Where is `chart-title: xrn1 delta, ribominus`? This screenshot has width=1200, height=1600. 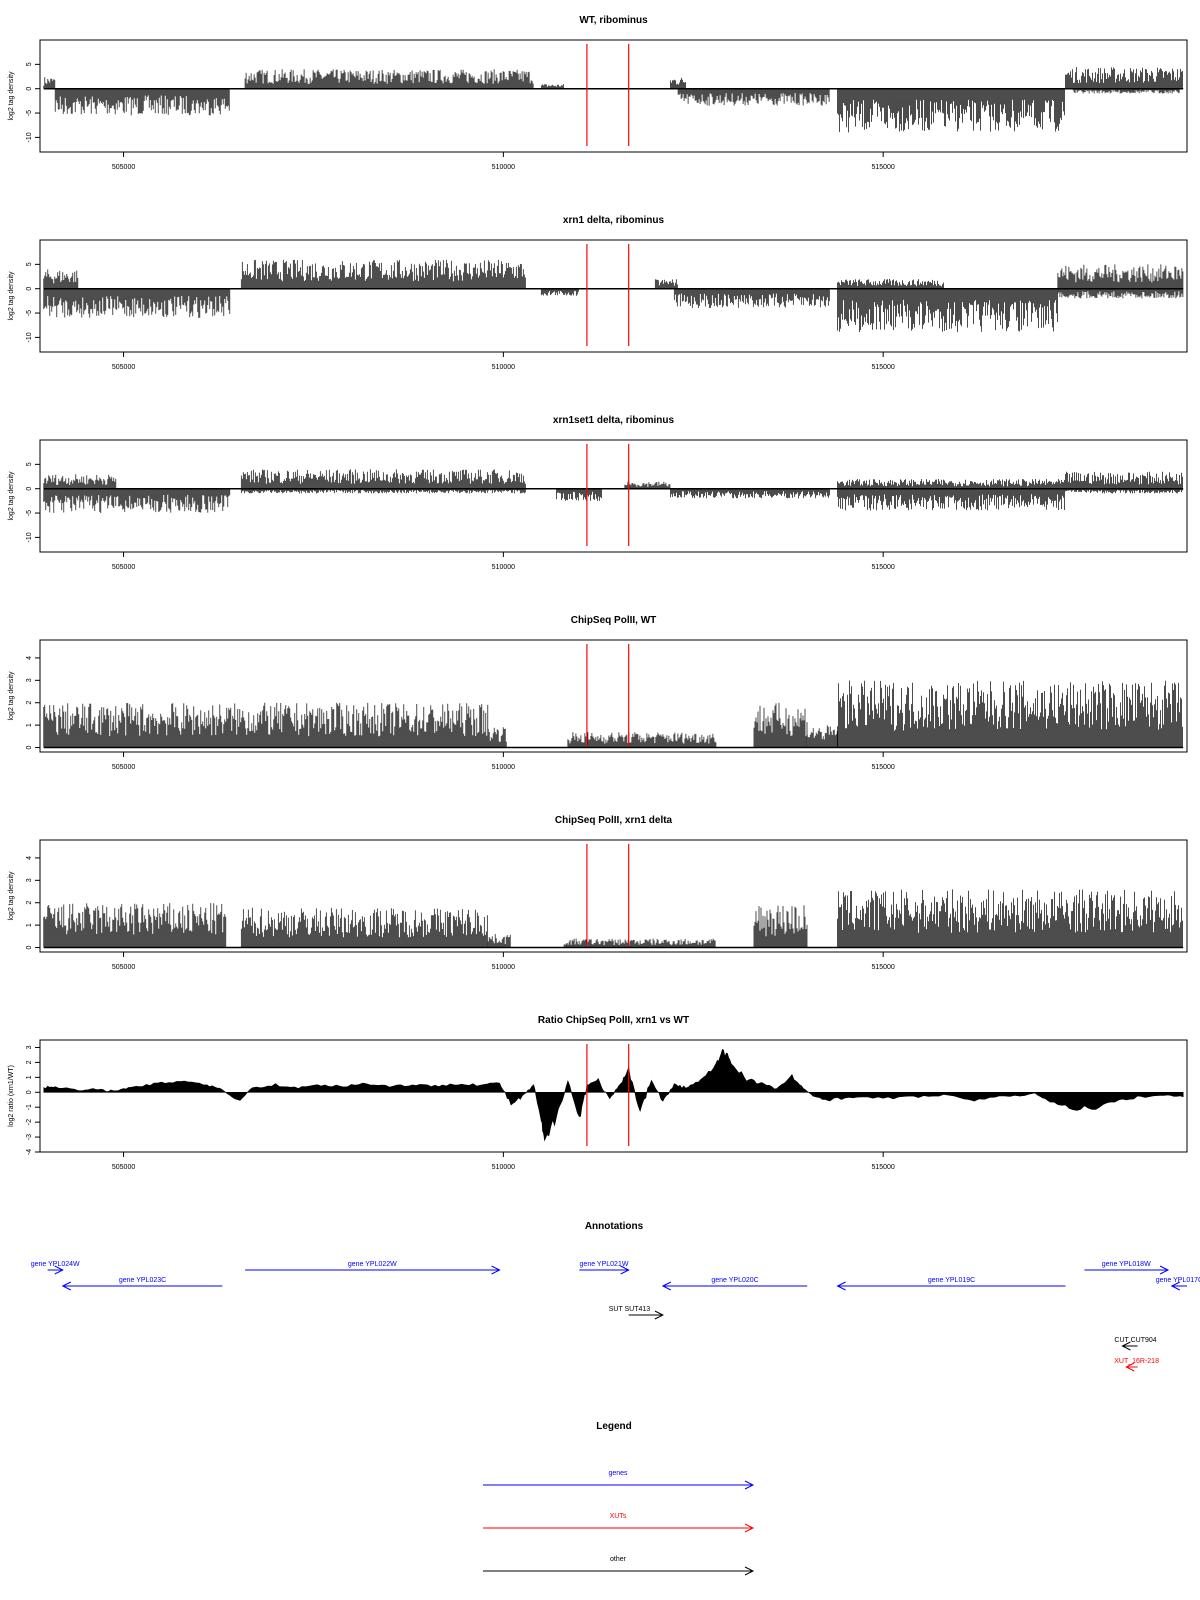
chart-title: xrn1 delta, ribominus is located at coordinates (614, 220).